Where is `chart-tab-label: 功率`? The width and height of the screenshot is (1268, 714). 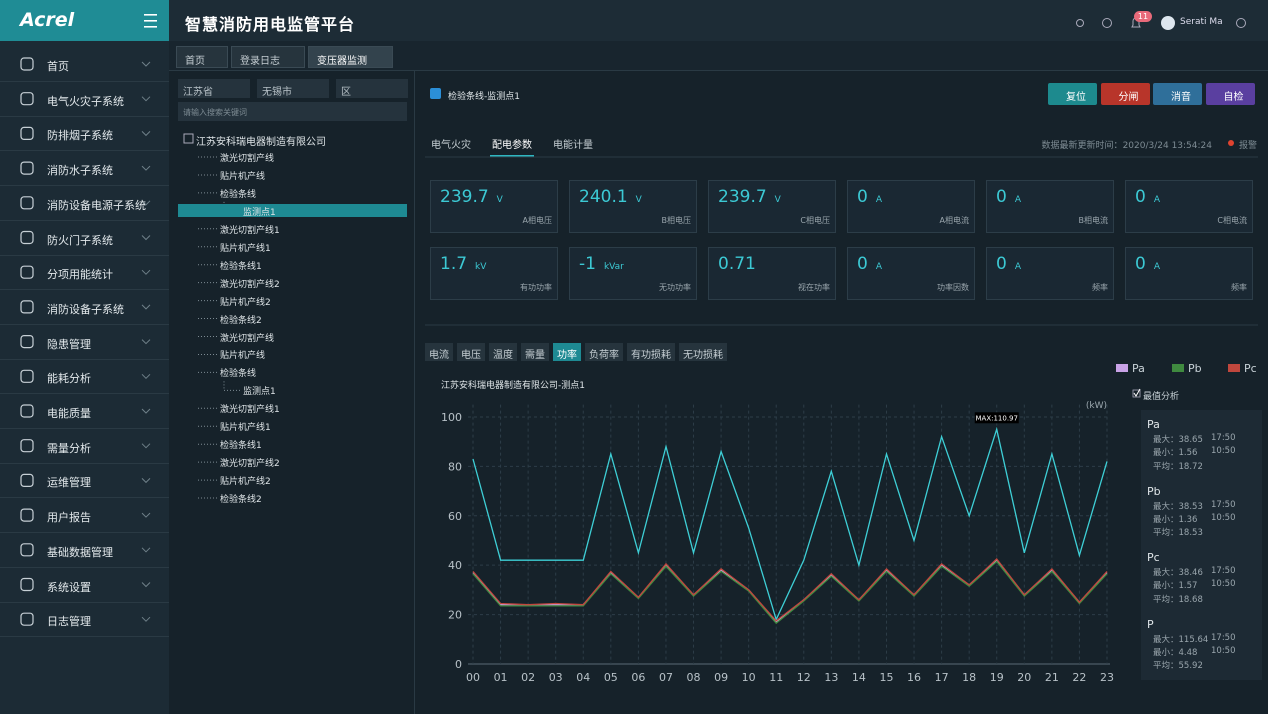
chart-tab-label: 功率 is located at coordinates (567, 355).